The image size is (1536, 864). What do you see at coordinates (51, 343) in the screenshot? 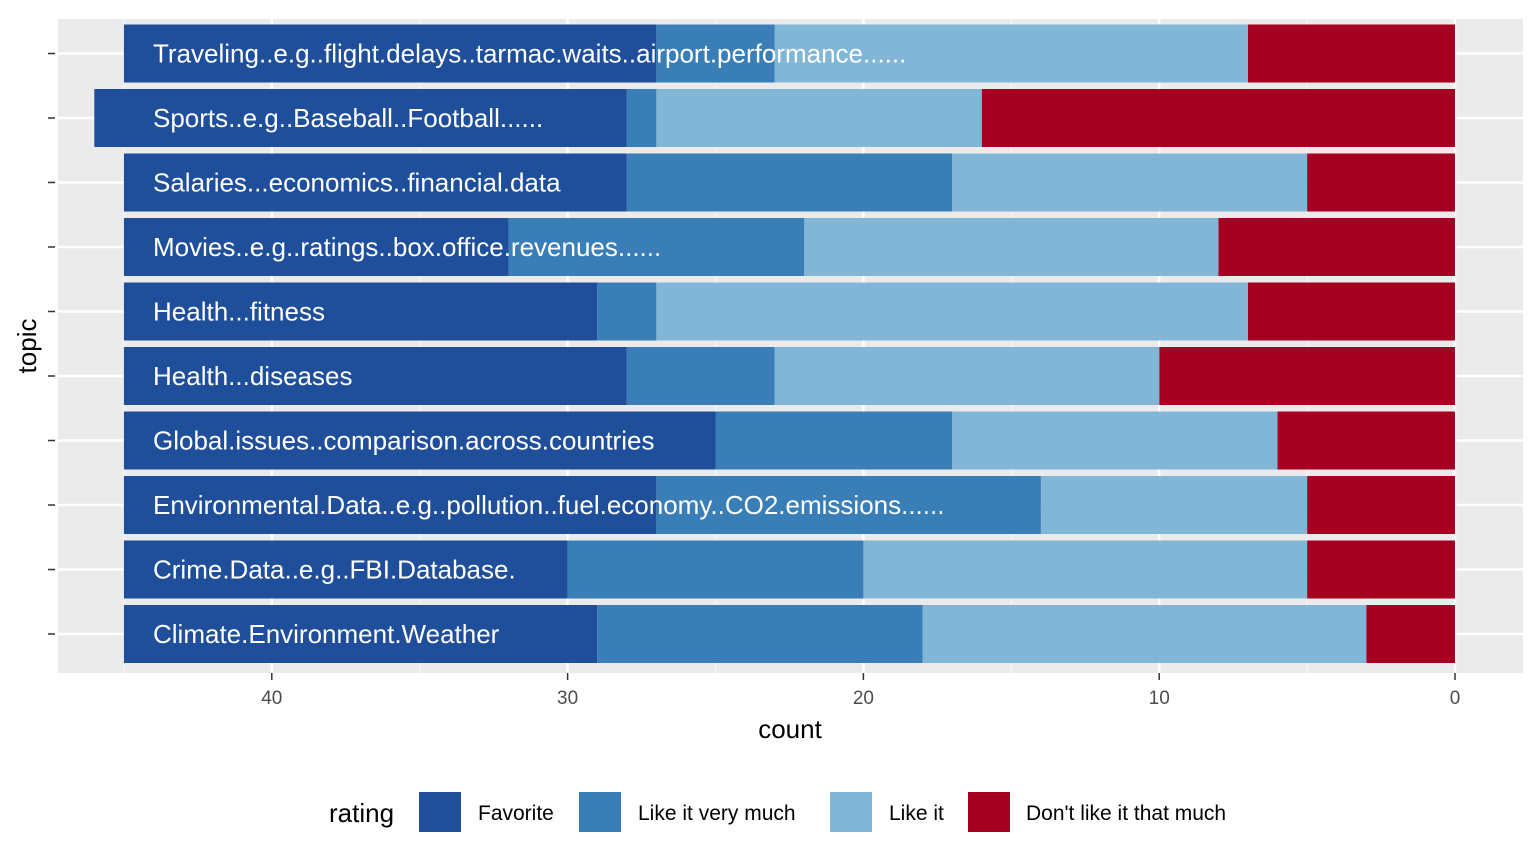
I see `y-axis-ticks` at bounding box center [51, 343].